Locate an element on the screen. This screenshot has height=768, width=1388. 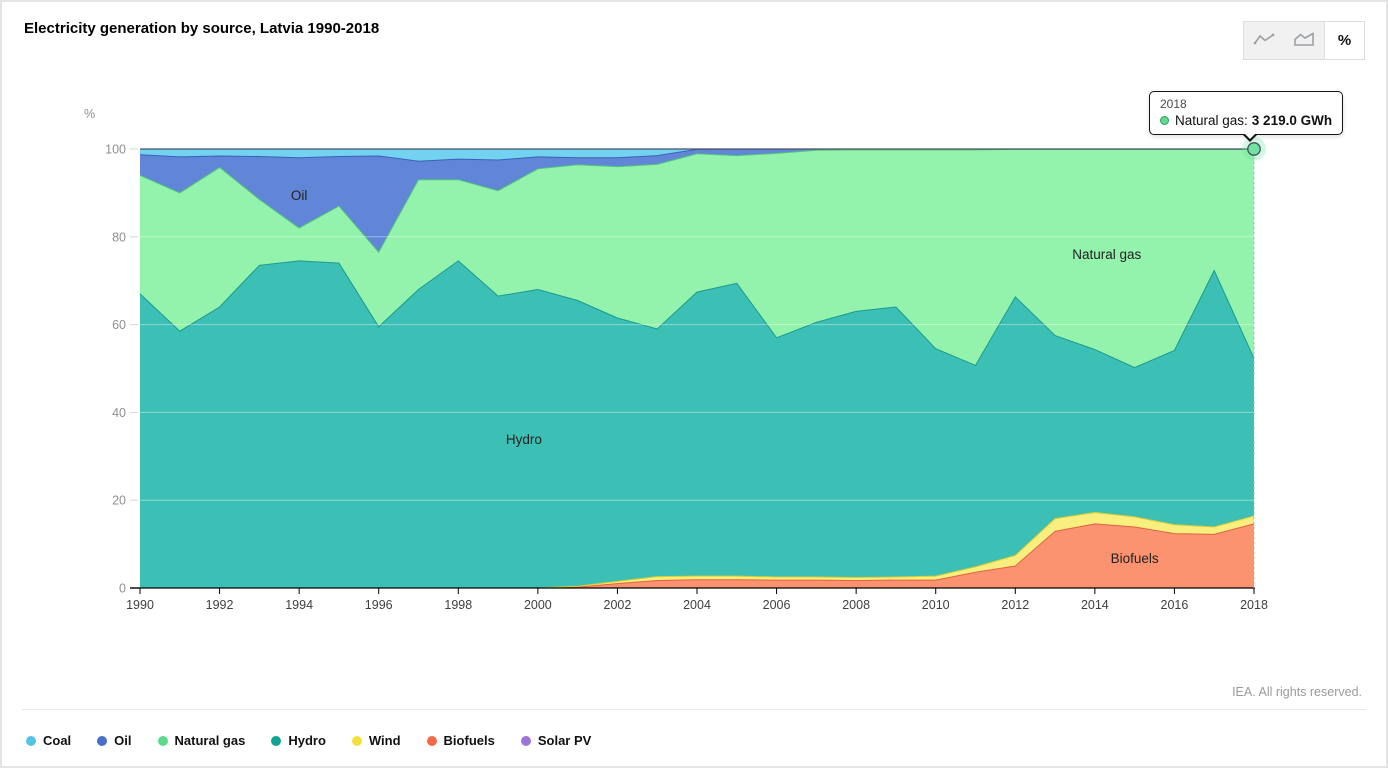
area-label-oil: Oil is located at coordinates (299, 195).